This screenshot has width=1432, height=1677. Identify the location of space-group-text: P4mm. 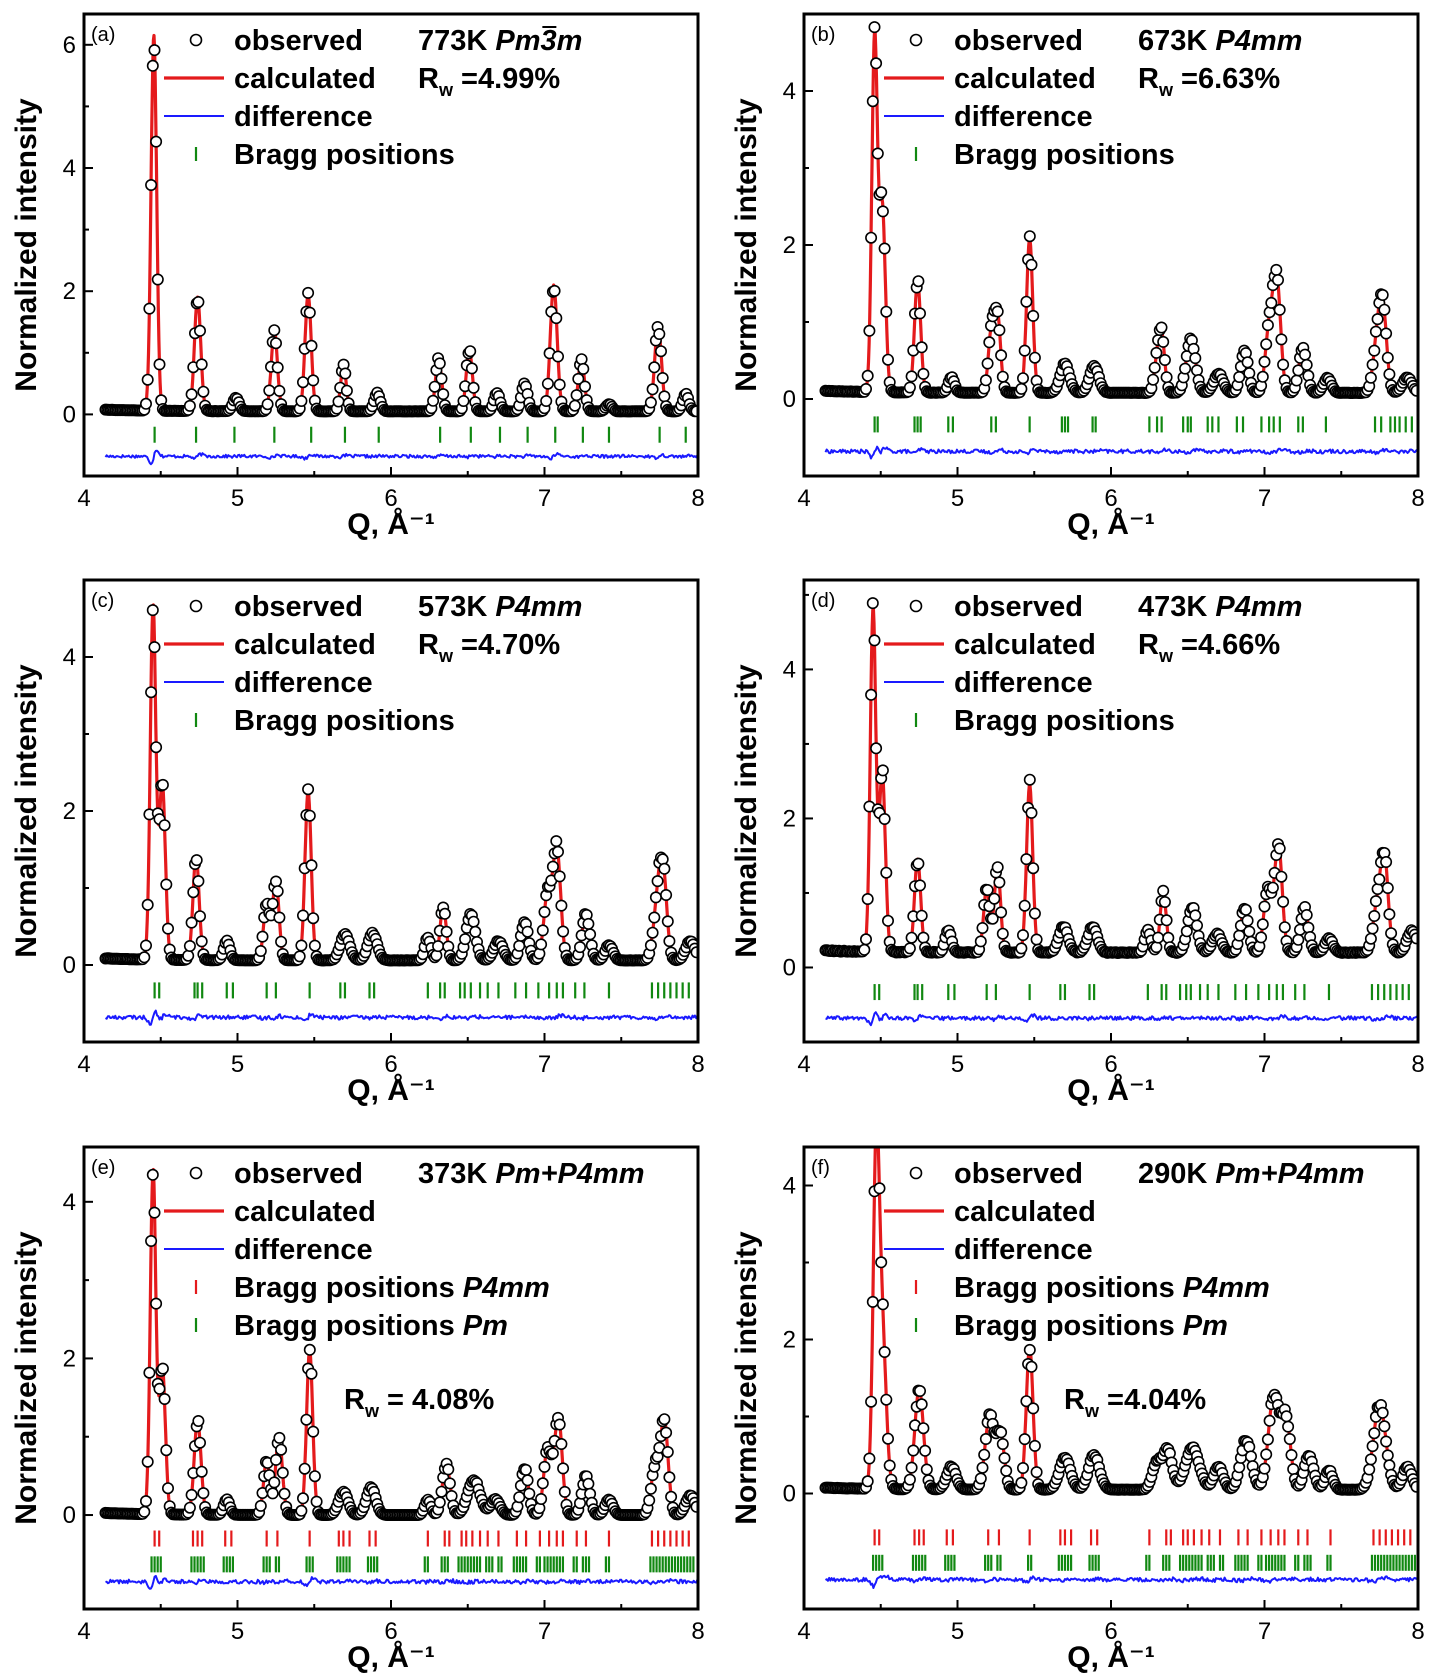
(1258, 41).